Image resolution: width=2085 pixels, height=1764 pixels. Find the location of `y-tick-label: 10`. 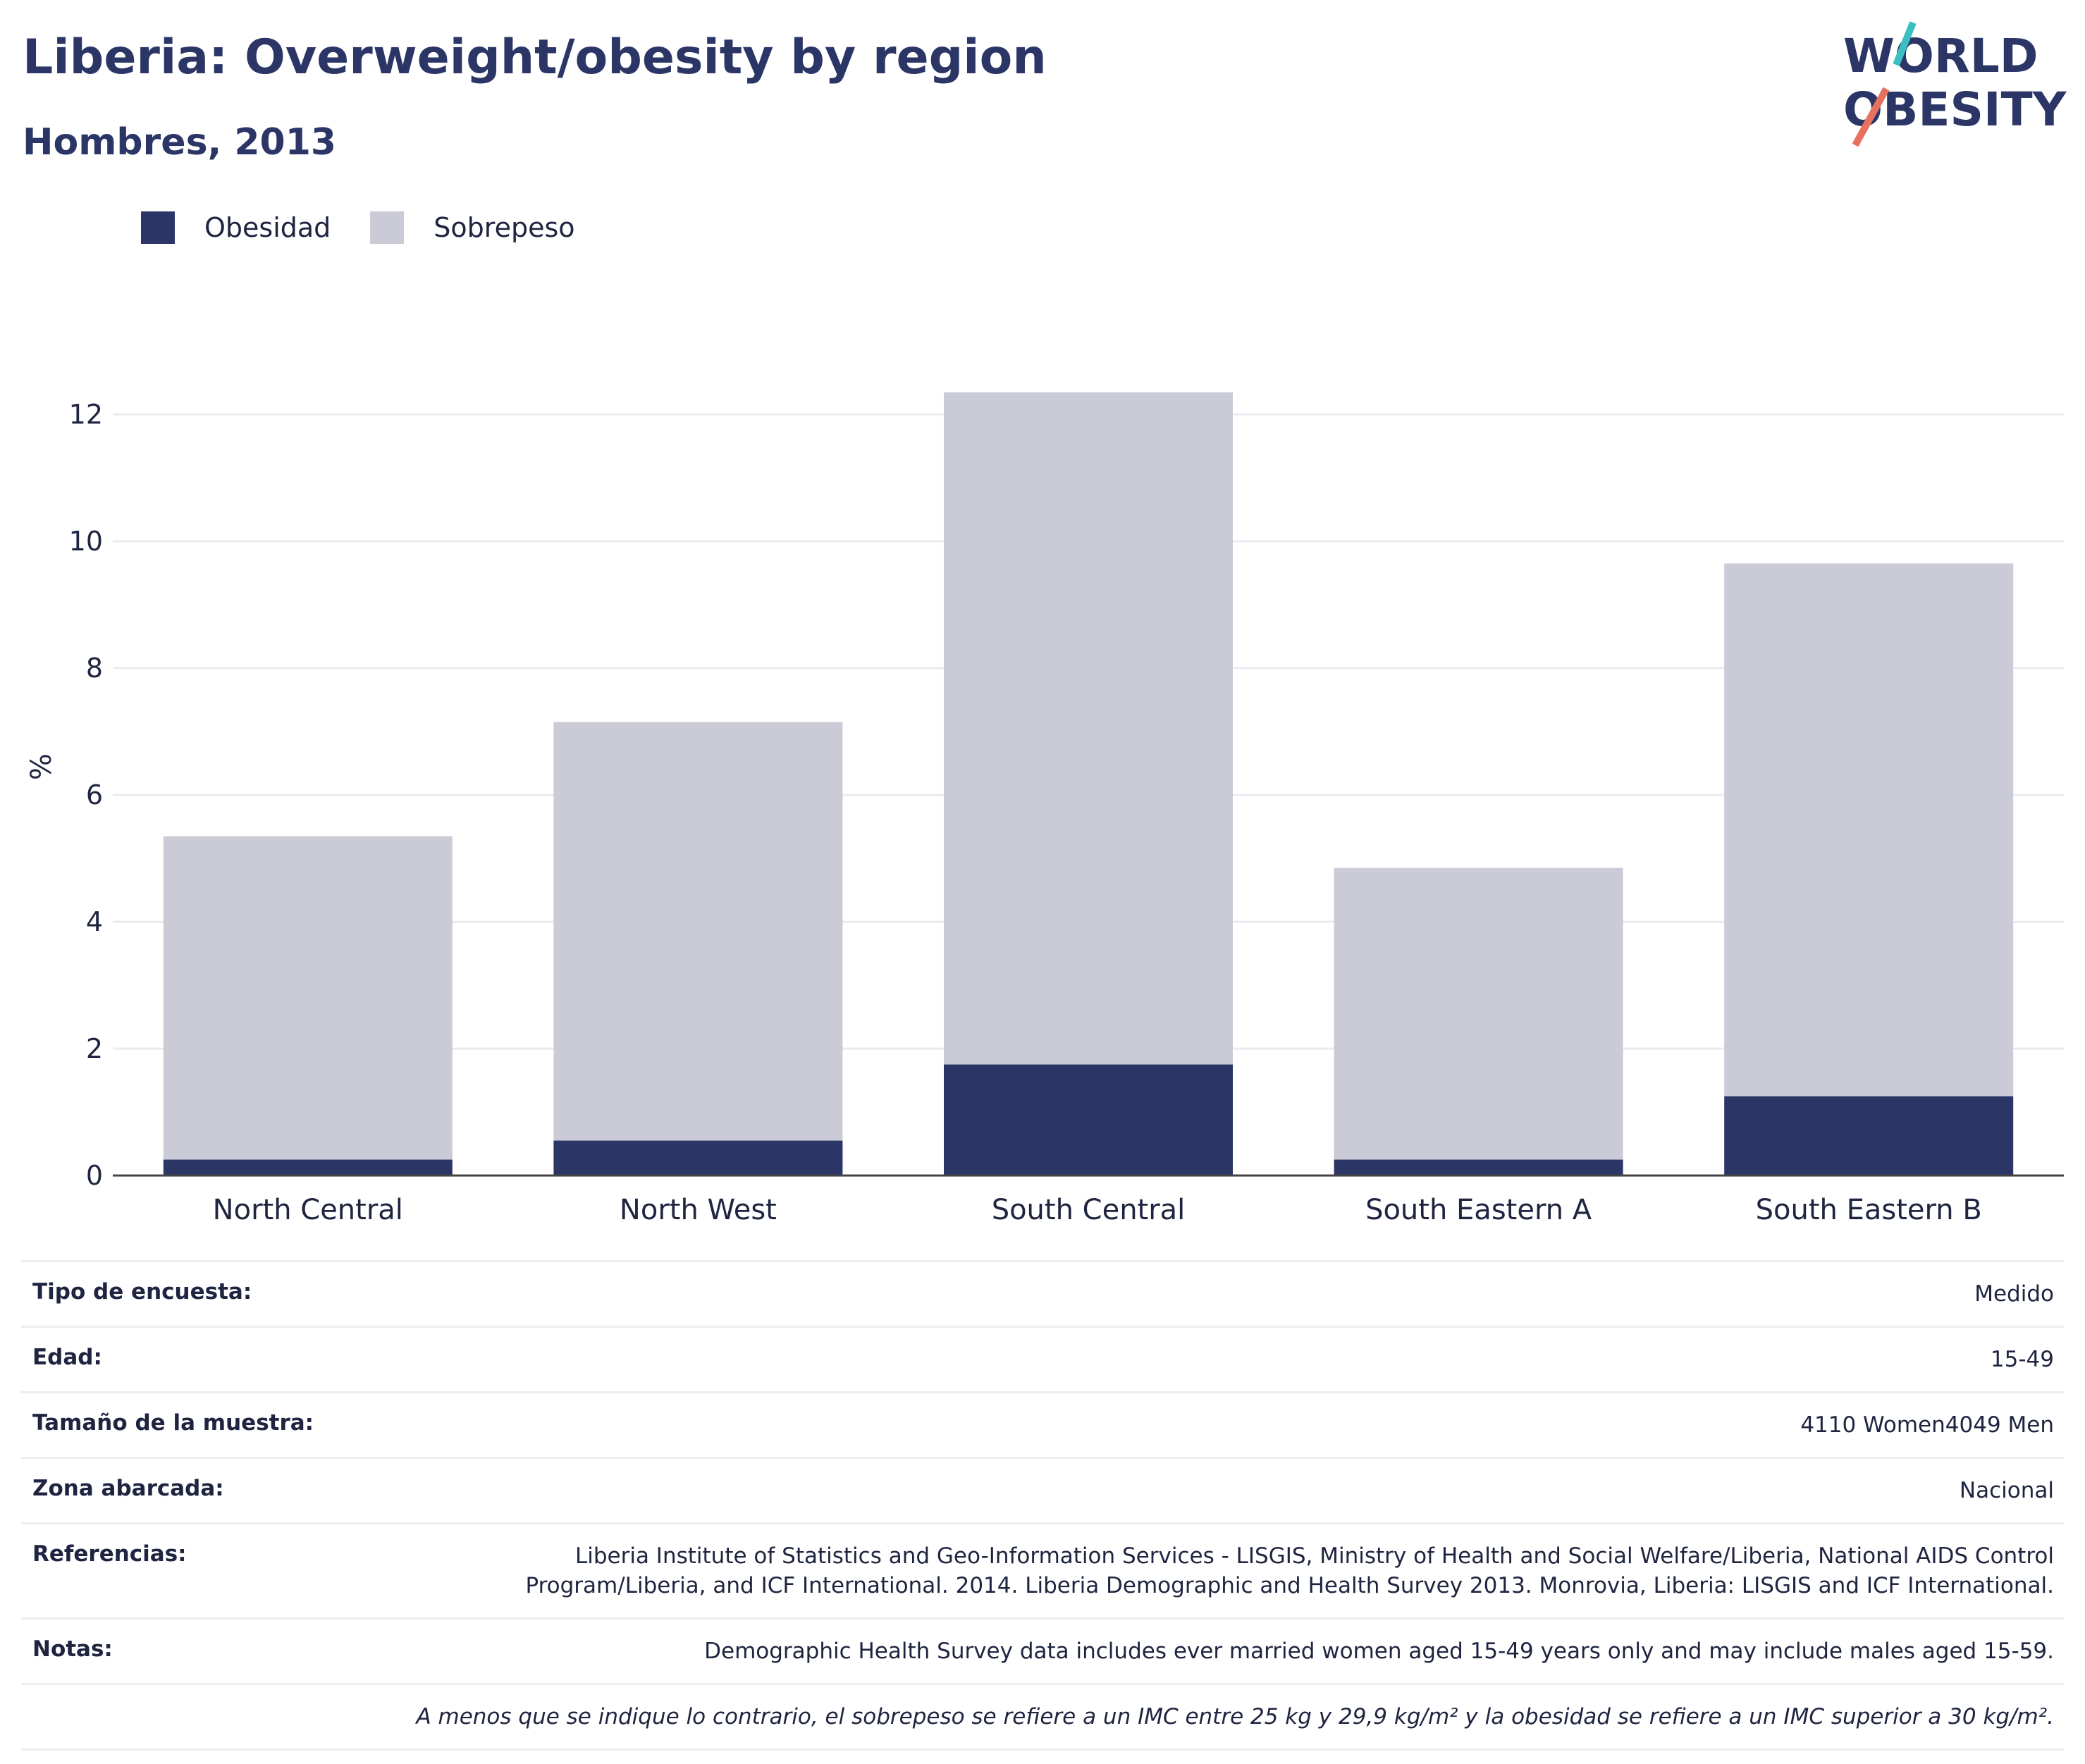

y-tick-label: 10 is located at coordinates (86, 541).